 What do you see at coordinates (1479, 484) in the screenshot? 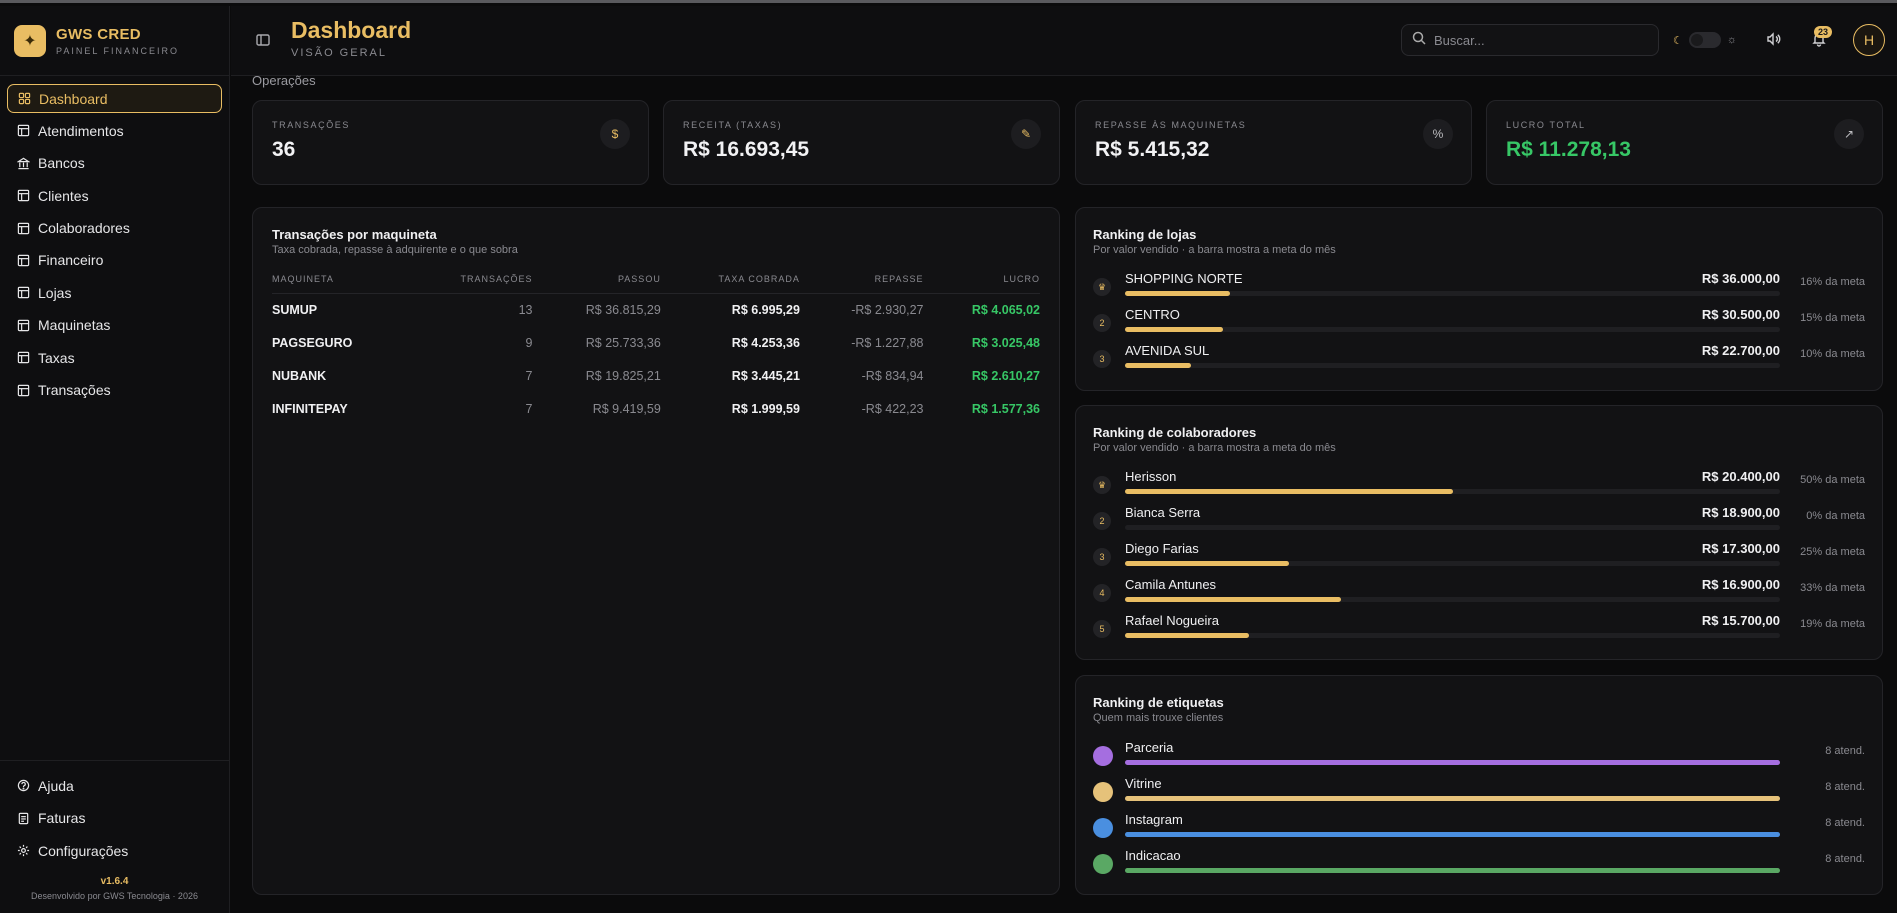
I see `ranking-row: ♛ Herisson R$ 20.400,00 50% da meta` at bounding box center [1479, 484].